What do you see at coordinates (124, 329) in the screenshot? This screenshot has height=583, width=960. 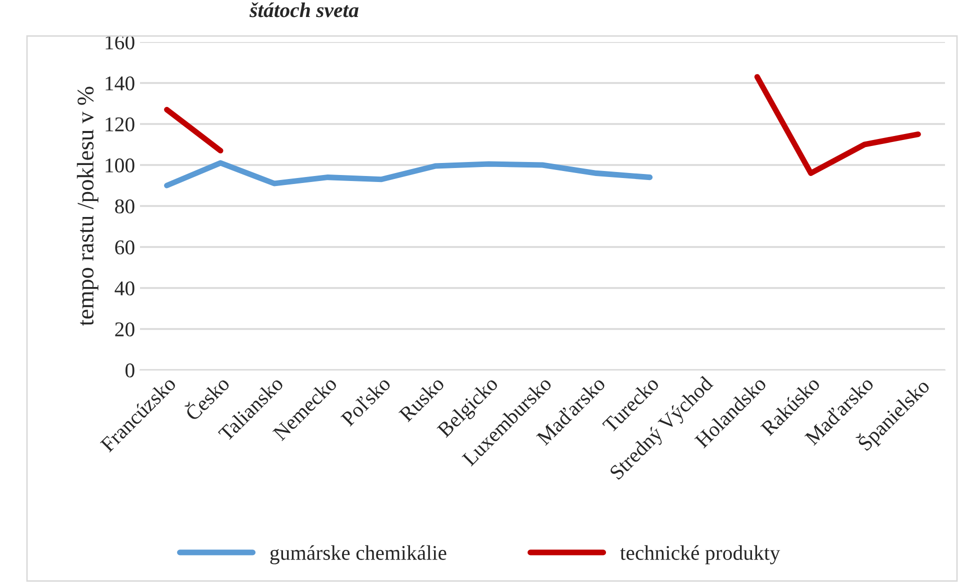 I see `y-tick-label: 20` at bounding box center [124, 329].